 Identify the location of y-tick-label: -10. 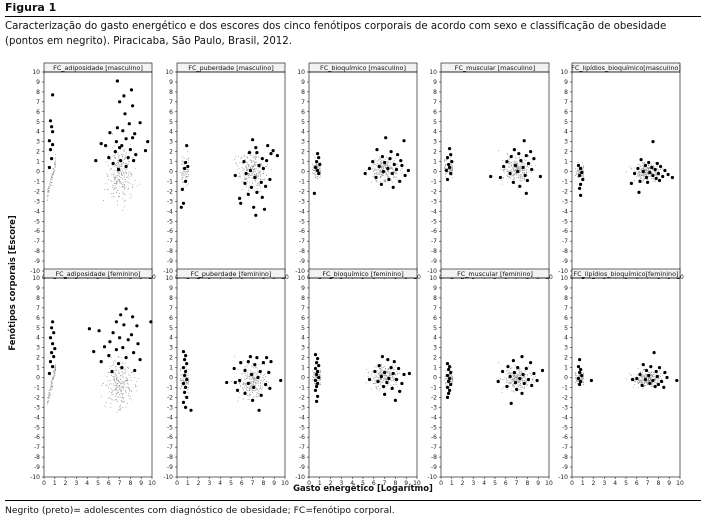
(300, 271).